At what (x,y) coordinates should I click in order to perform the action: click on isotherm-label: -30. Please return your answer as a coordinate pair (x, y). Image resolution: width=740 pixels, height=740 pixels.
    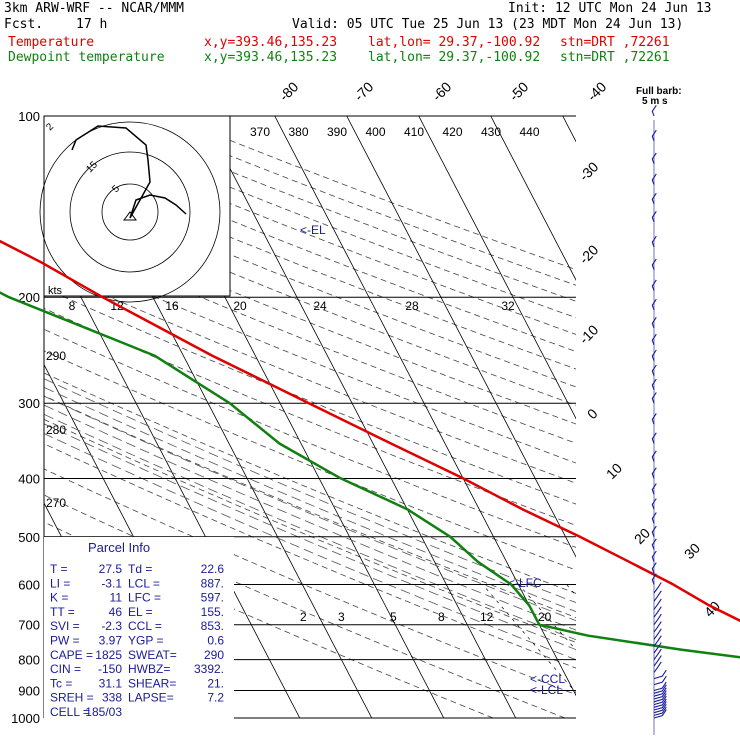
    Looking at the image, I should click on (589, 171).